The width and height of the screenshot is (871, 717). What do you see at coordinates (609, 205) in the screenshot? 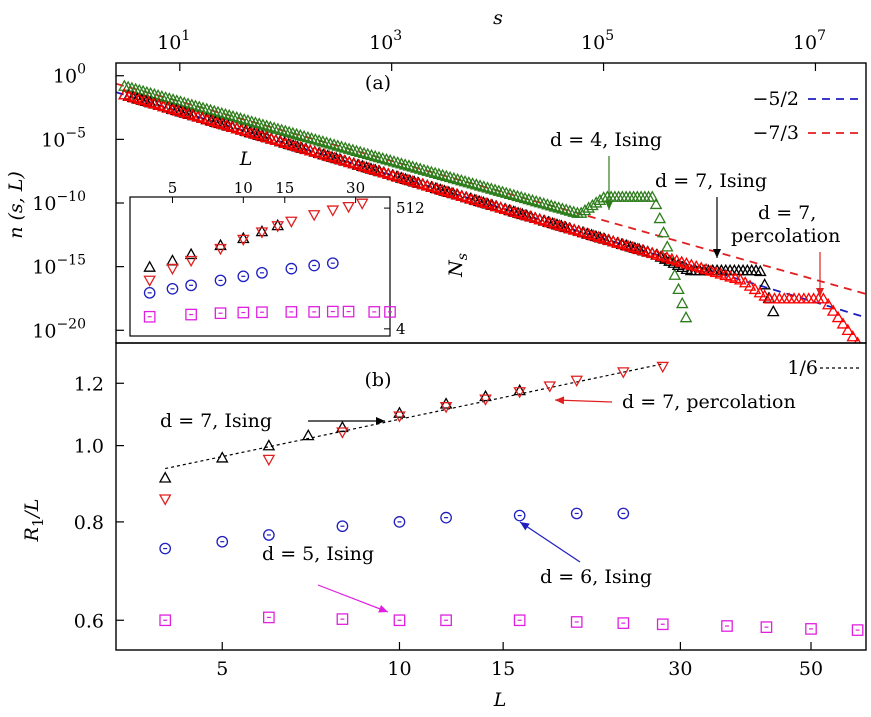
I see `arrow-d4-ising-head` at bounding box center [609, 205].